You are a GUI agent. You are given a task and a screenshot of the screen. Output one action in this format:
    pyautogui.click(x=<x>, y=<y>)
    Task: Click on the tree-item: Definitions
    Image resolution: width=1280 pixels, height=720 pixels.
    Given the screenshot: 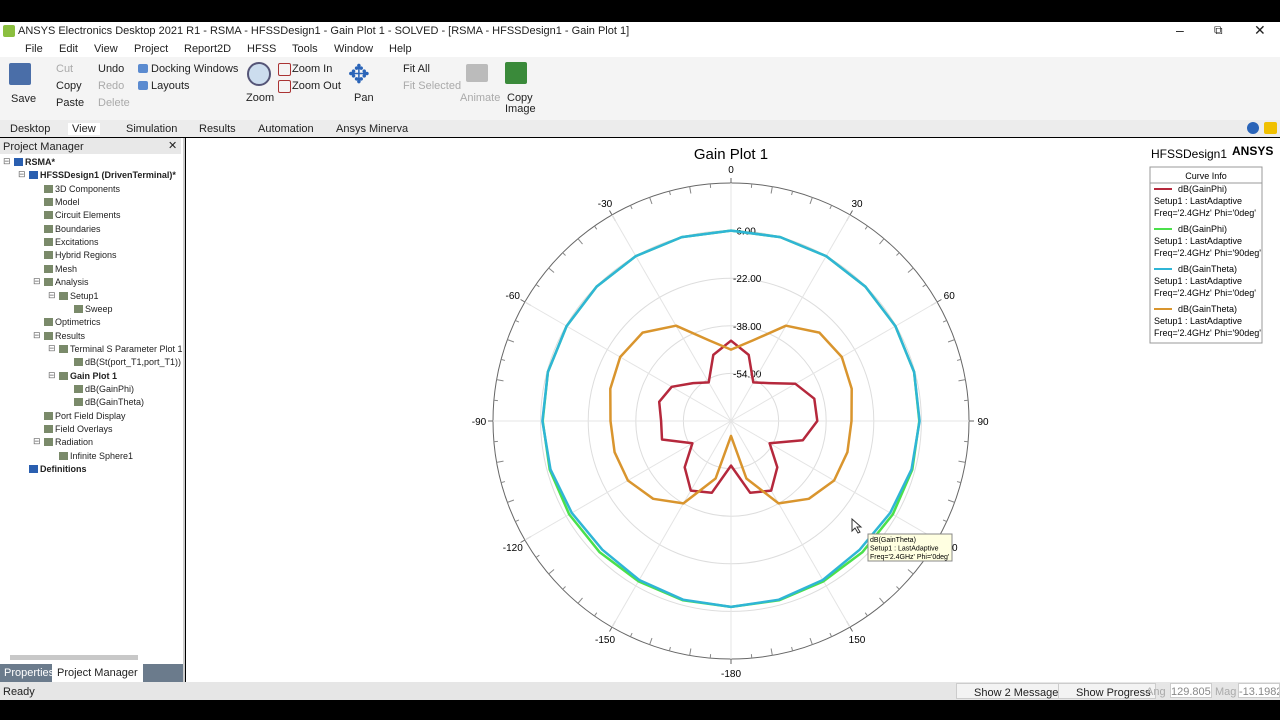 What is the action you would take?
    pyautogui.click(x=63, y=469)
    